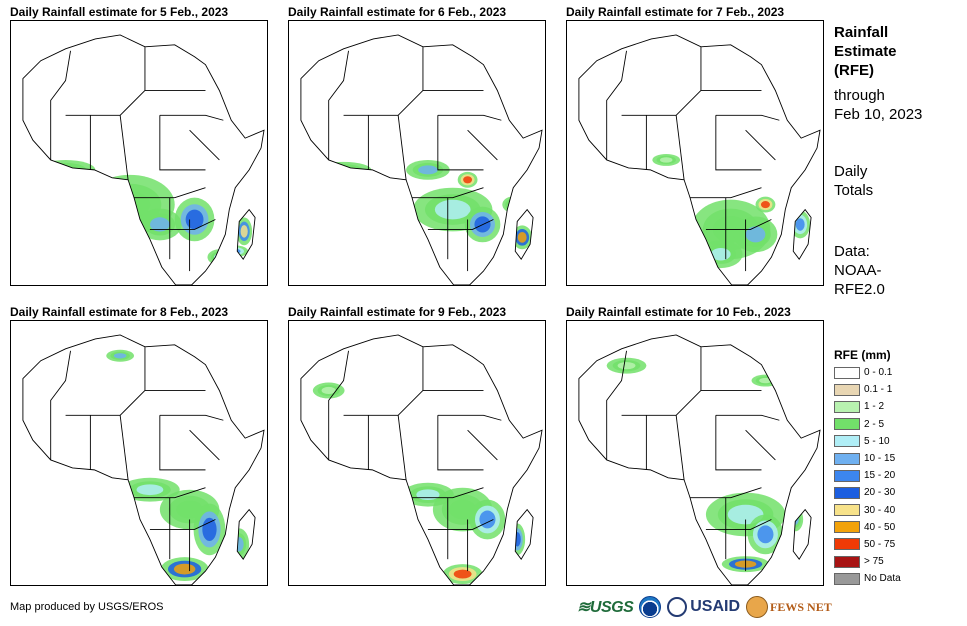 This screenshot has width=967, height=626. Describe the element at coordinates (119, 12) in the screenshot. I see `panel-title: Daily Rainfall estimate for 5 Feb., 2023` at that location.